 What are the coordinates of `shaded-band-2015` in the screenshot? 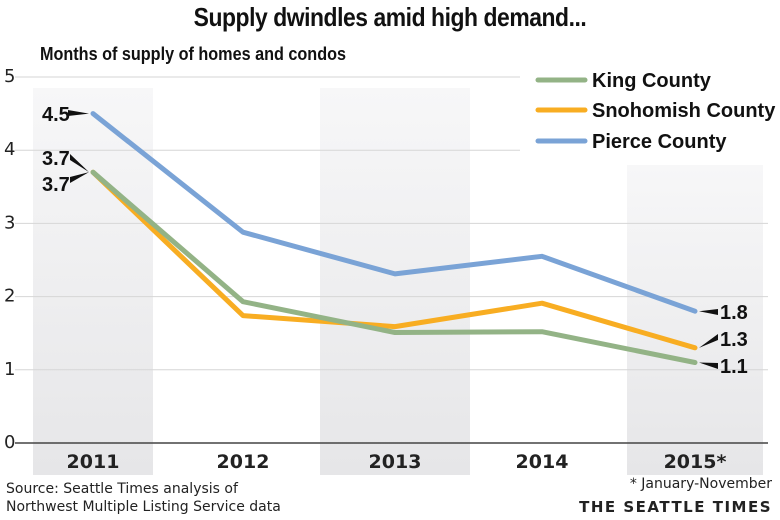 It's located at (695, 320).